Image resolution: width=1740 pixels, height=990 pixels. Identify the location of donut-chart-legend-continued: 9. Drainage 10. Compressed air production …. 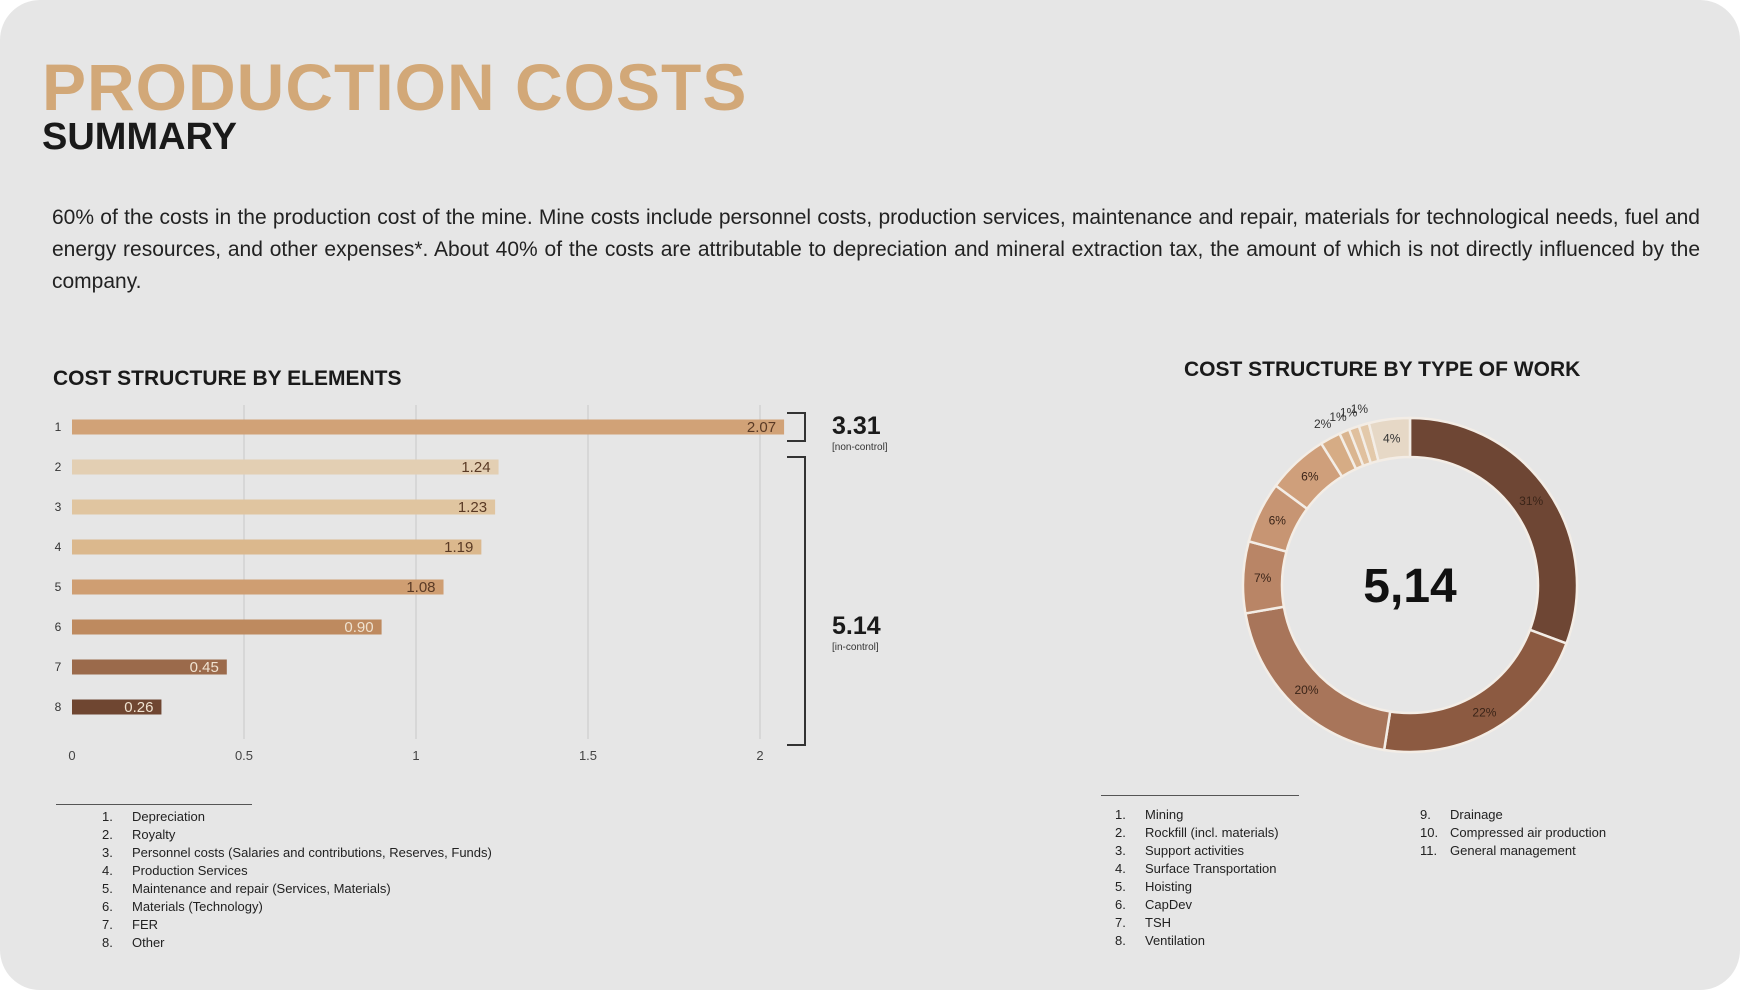
(1513, 833).